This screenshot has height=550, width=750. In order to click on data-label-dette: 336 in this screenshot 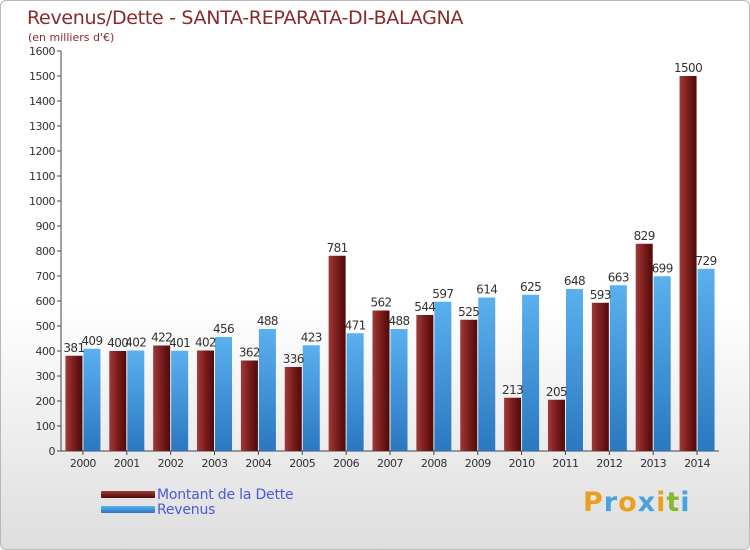, I will do `click(293, 359)`.